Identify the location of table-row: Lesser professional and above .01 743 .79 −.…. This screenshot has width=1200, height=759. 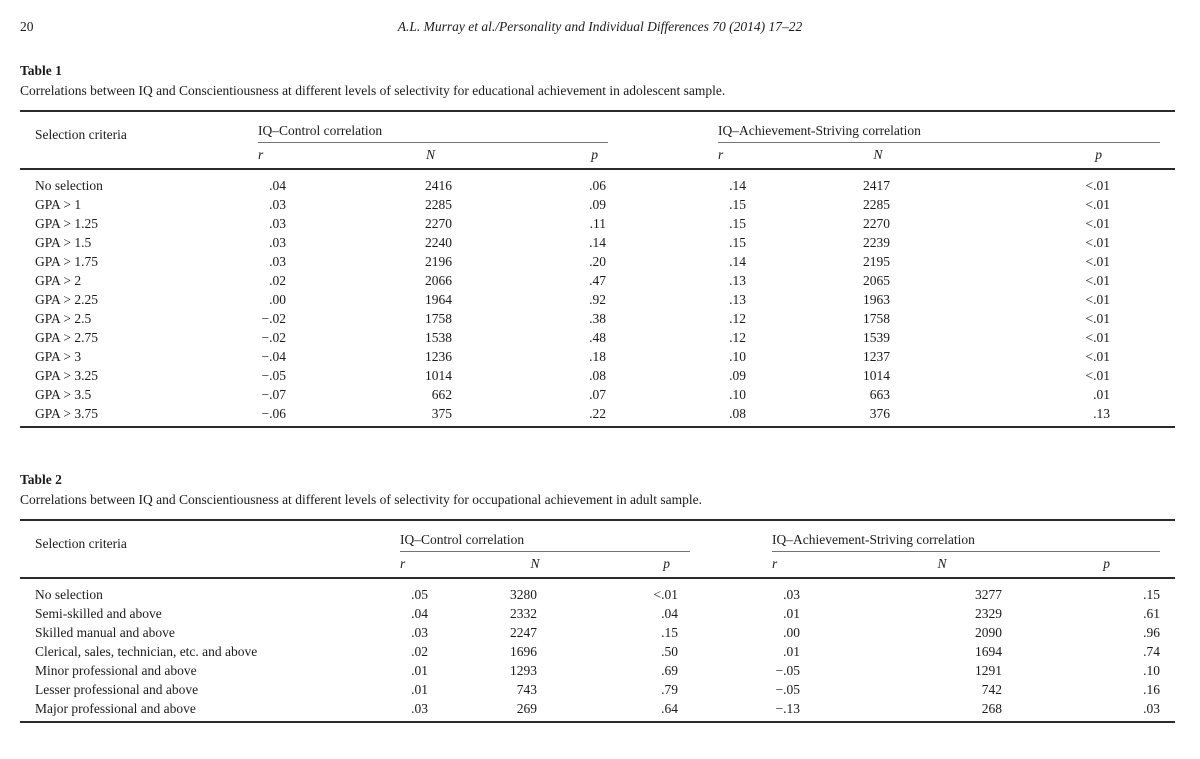
(597, 688).